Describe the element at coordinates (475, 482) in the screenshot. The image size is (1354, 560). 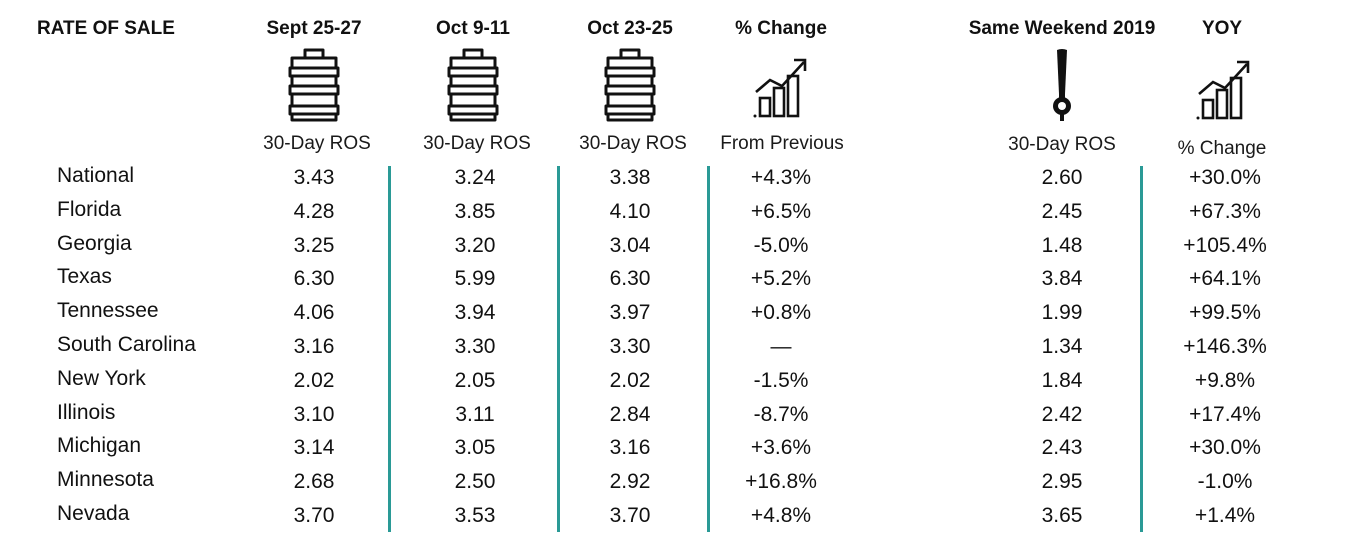
I see `table-cell: 2.50` at that location.